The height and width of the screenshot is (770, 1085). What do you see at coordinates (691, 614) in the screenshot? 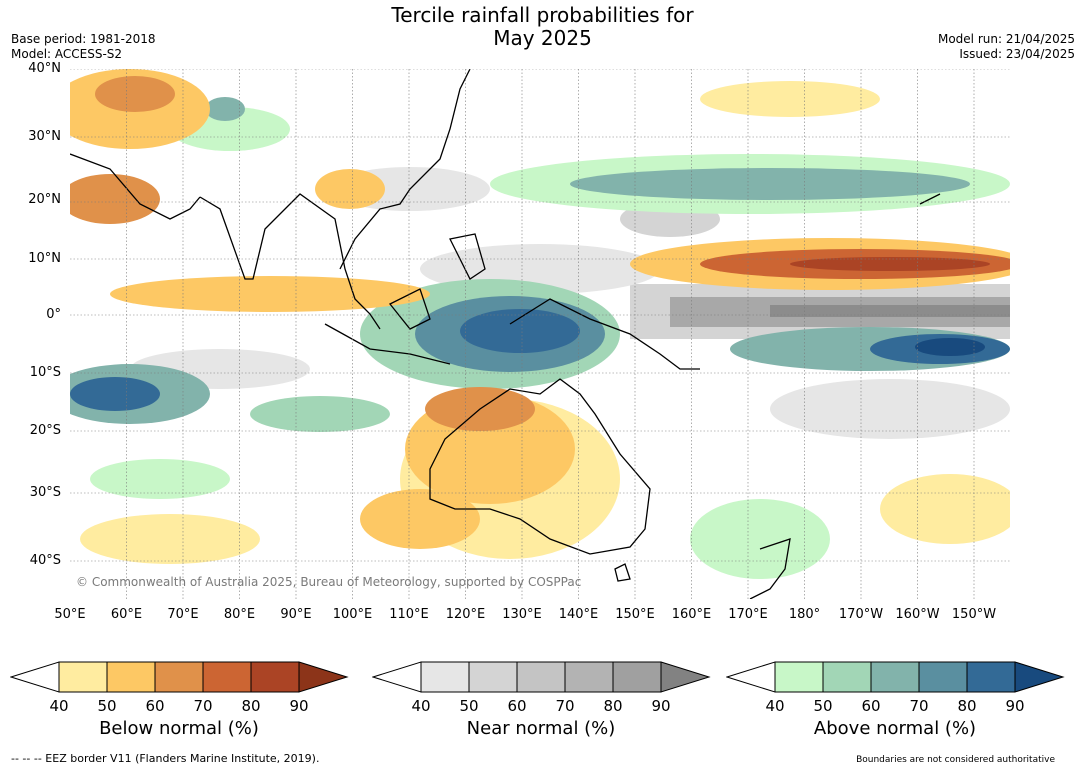
I see `lon-label: 160°E` at bounding box center [691, 614].